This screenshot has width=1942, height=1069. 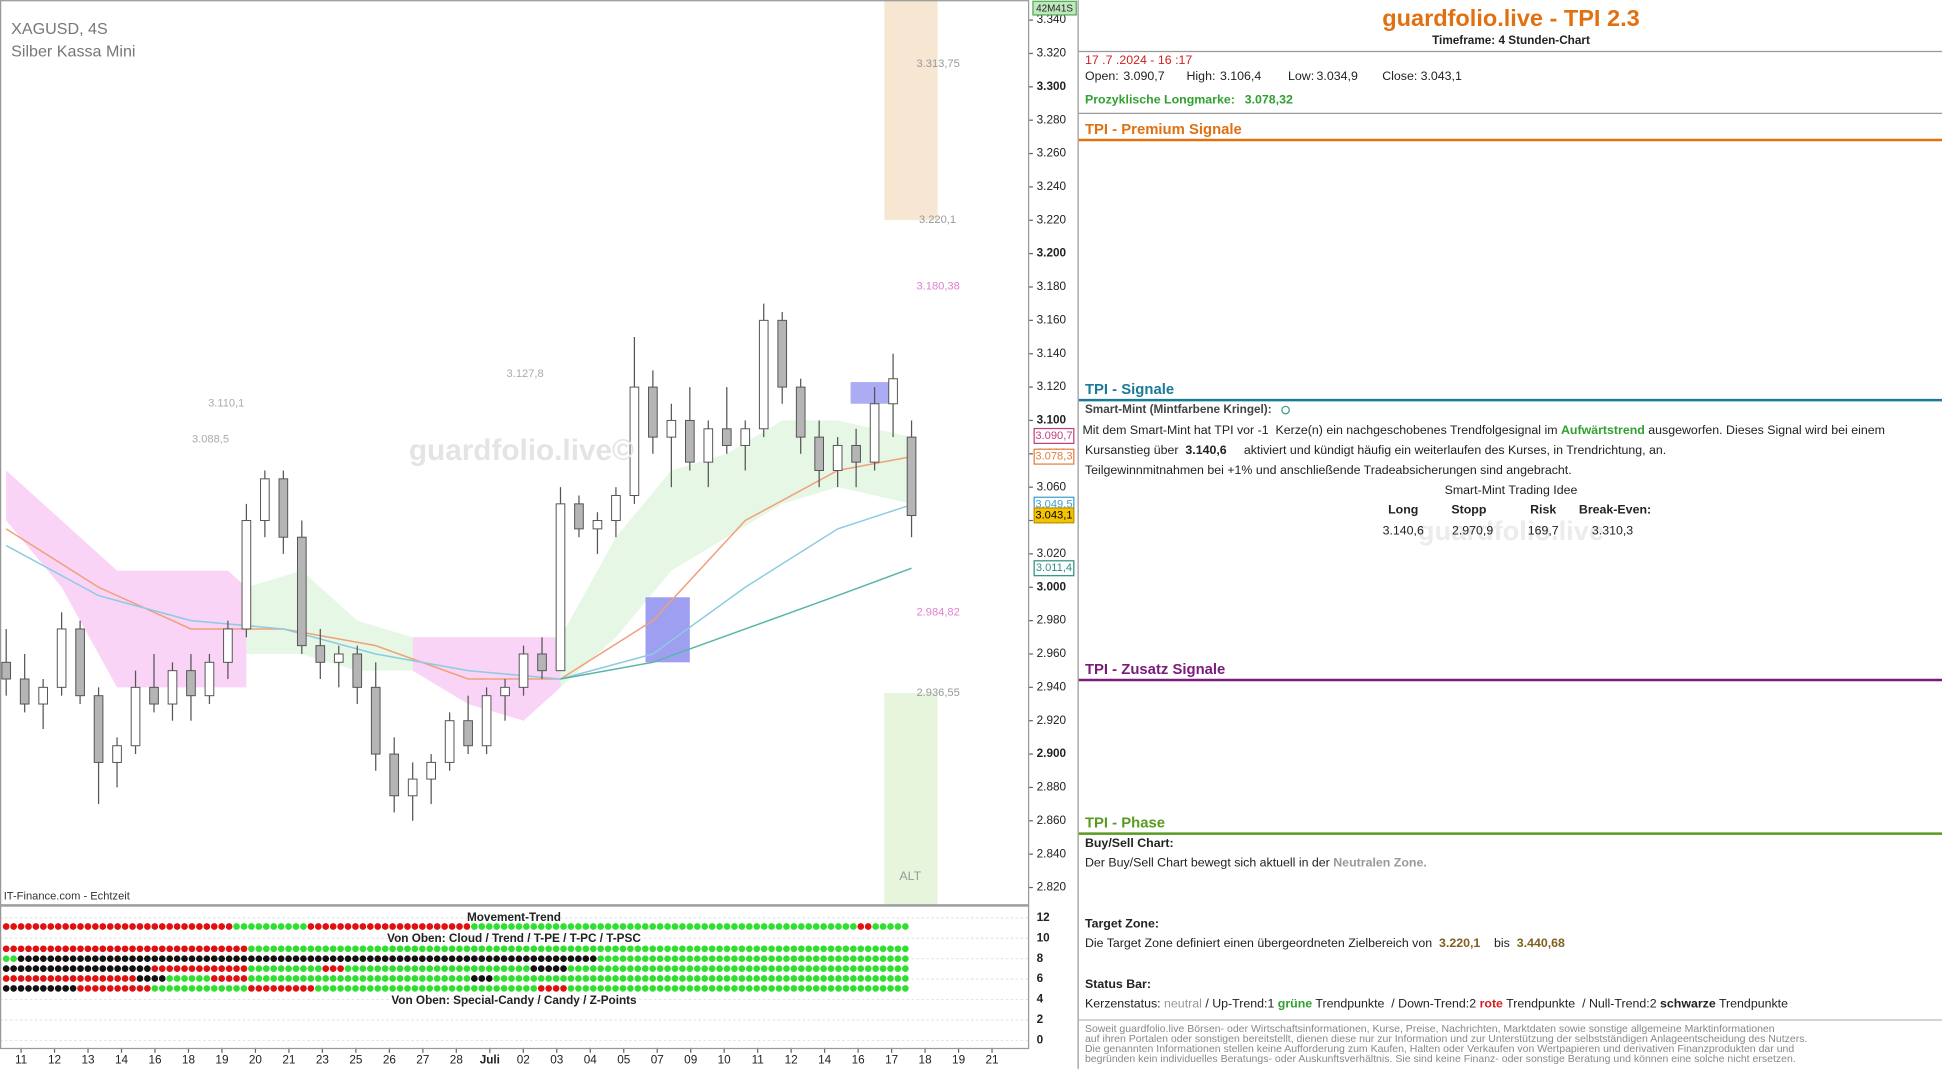 What do you see at coordinates (1498, 943) in the screenshot?
I see `text: bis` at bounding box center [1498, 943].